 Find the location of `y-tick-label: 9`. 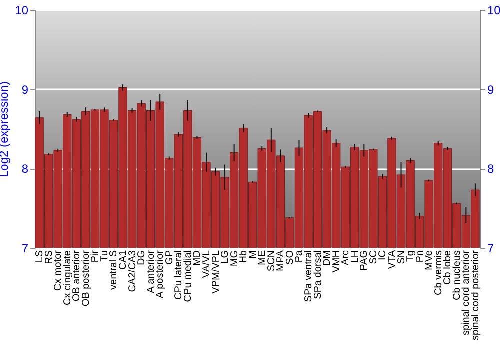

y-tick-label: 9 is located at coordinates (25, 89).